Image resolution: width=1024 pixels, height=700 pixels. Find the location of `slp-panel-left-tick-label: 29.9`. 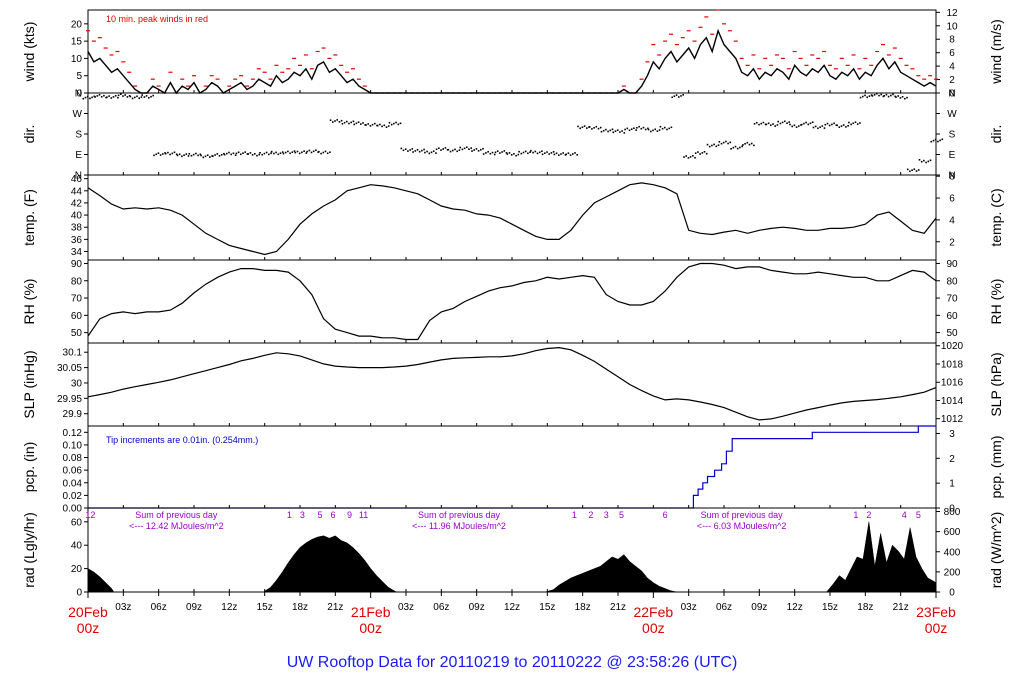

slp-panel-left-tick-label: 29.9 is located at coordinates (73, 414).